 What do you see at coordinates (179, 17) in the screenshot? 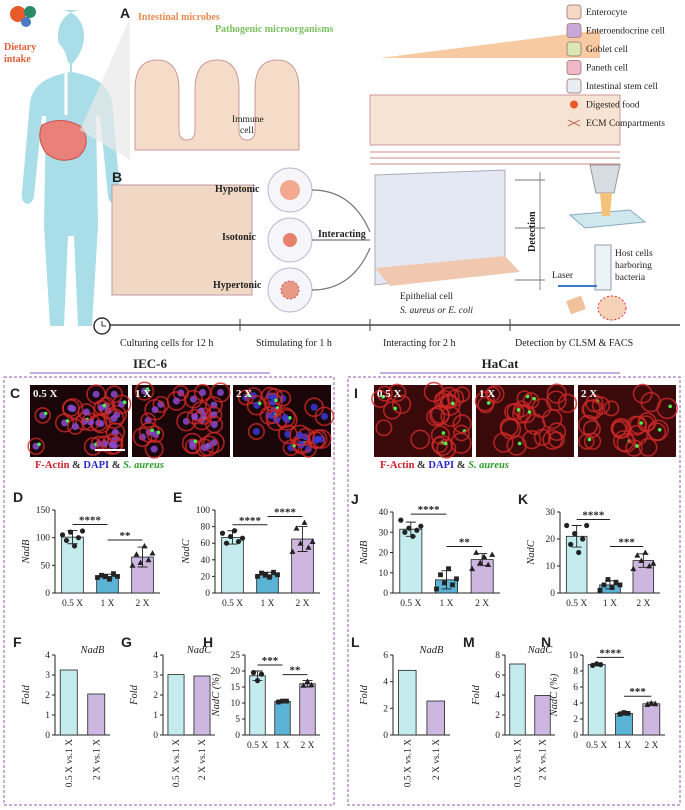
I see `label: Intestinal microbes` at bounding box center [179, 17].